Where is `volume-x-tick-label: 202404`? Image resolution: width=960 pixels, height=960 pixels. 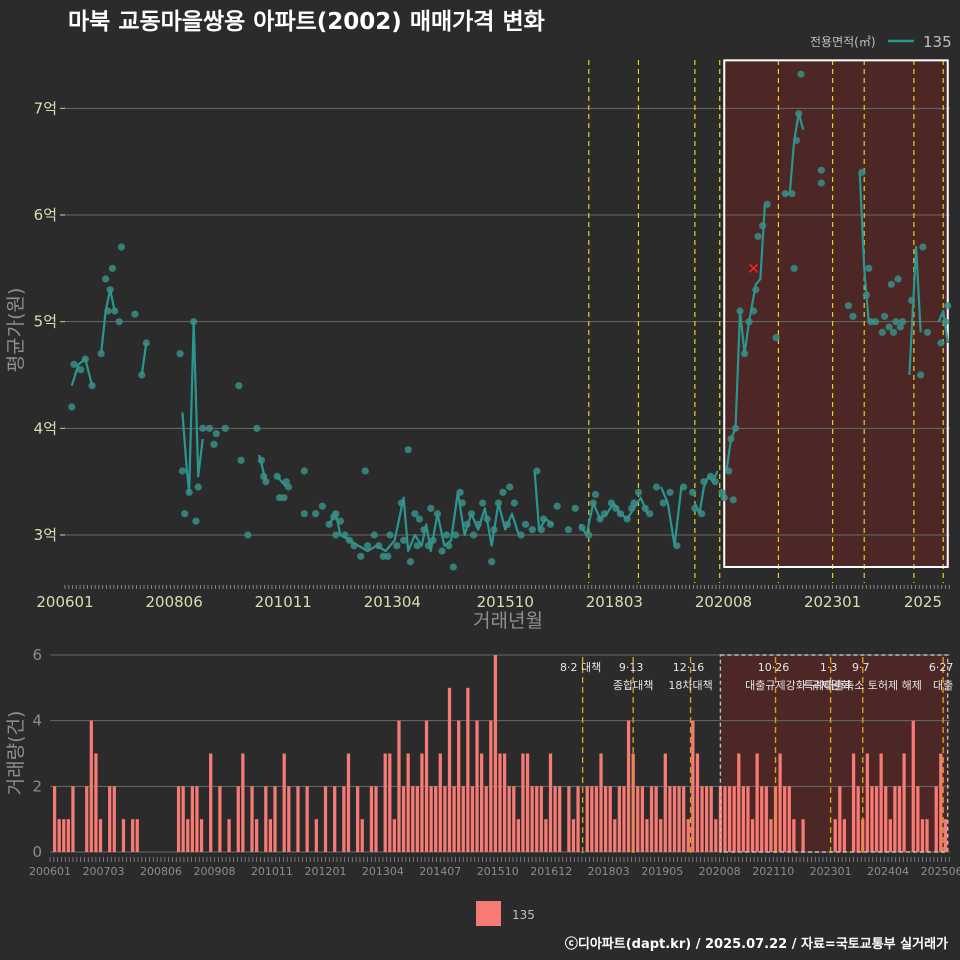
volume-x-tick-label: 202404 is located at coordinates (888, 871).